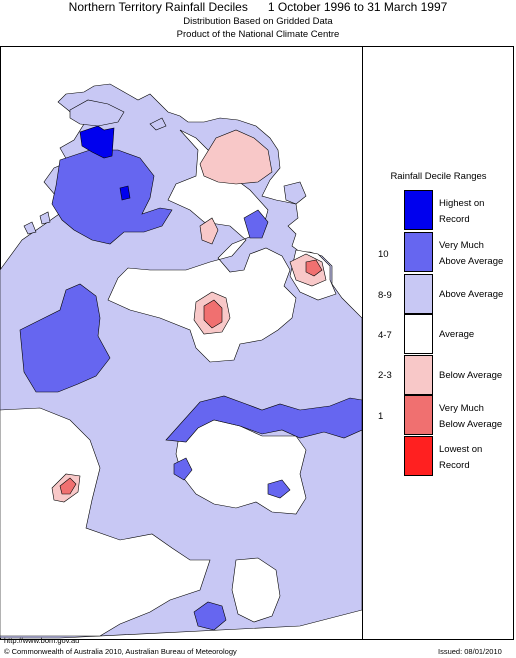 Image resolution: width=516 pixels, height=658 pixels. What do you see at coordinates (457, 334) in the screenshot?
I see `legend-label-average: Average` at bounding box center [457, 334].